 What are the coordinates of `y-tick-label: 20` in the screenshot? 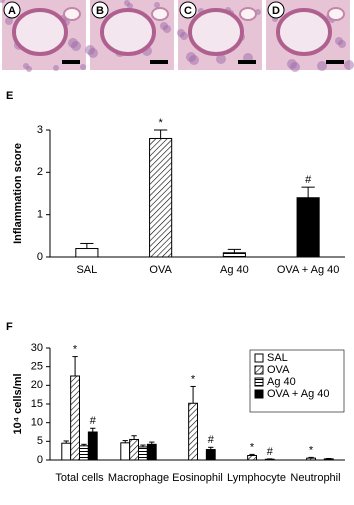 It's located at (37, 385).